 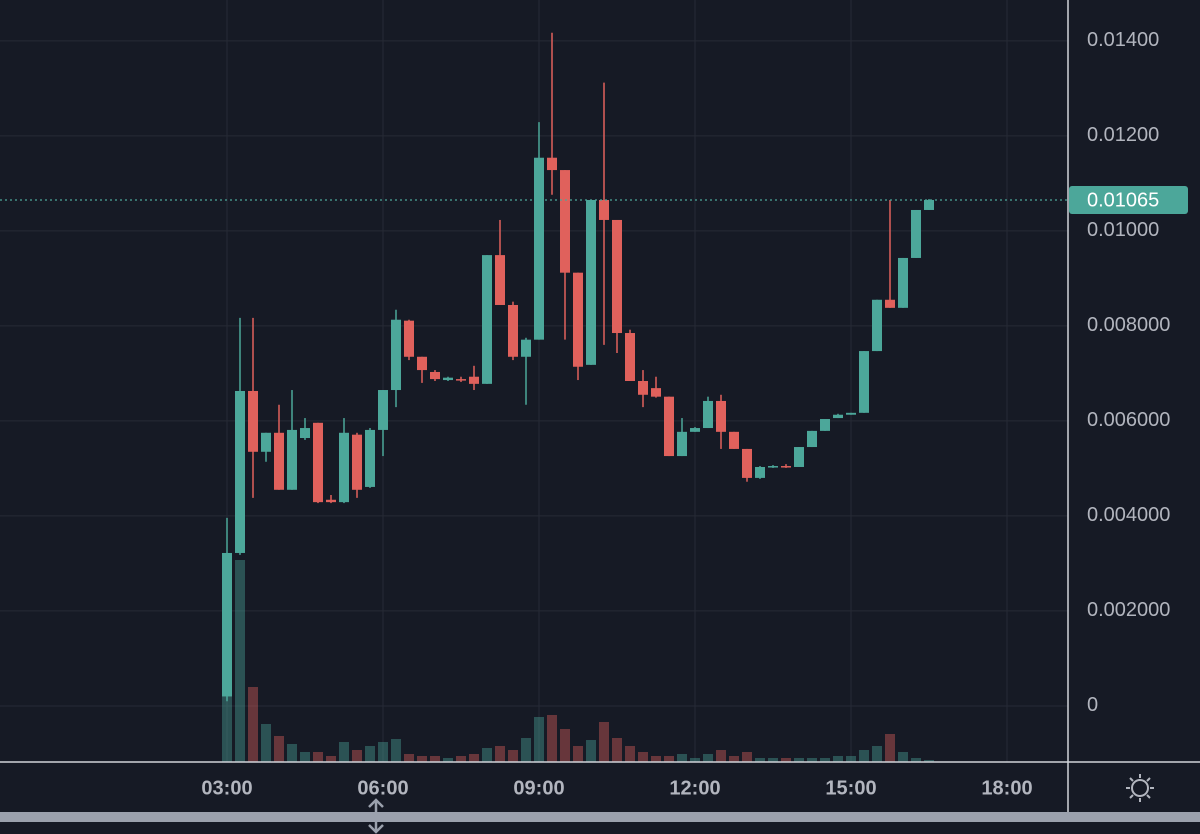 What do you see at coordinates (1128, 325) in the screenshot?
I see `y-tick-label: 0.008000` at bounding box center [1128, 325].